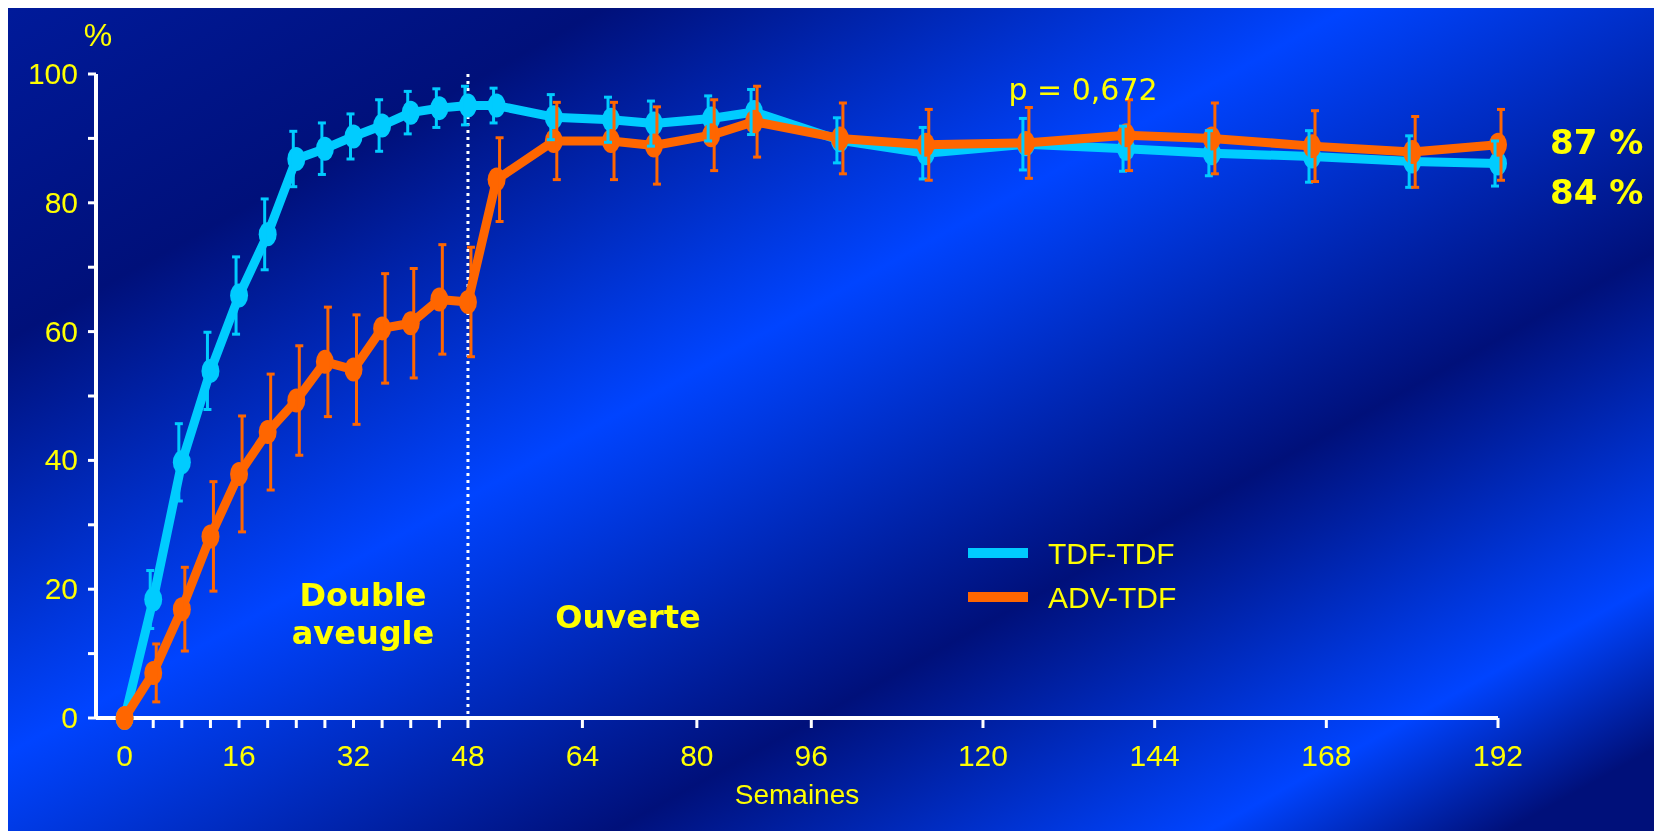  I want to click on legend-label: TDF-TDF, so click(1111, 553).